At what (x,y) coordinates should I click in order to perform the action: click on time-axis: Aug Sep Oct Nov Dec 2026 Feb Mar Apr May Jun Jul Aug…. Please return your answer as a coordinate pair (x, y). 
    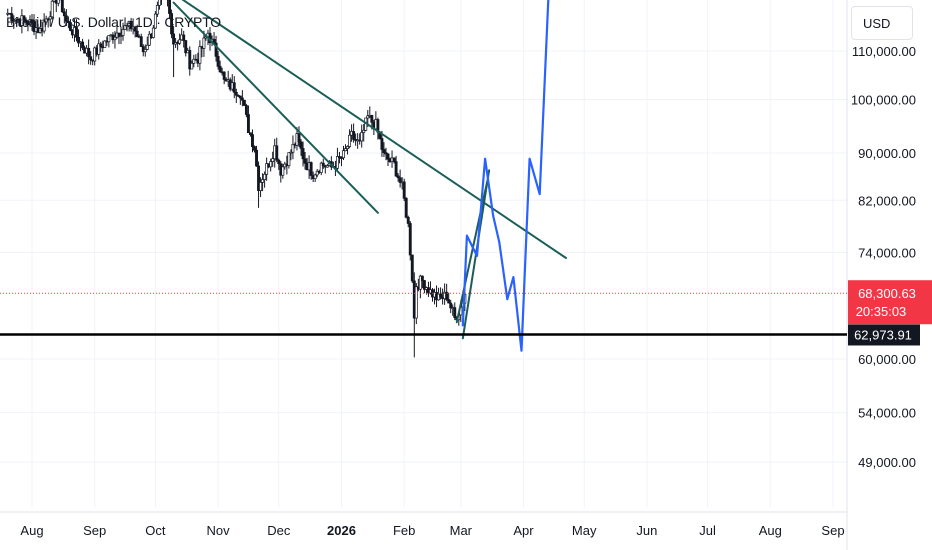
    Looking at the image, I should click on (432, 530).